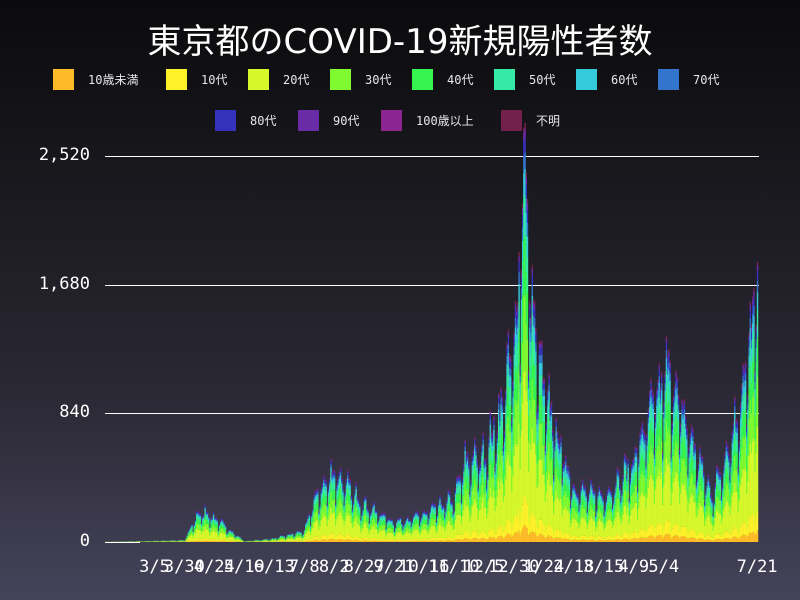  What do you see at coordinates (400, 80) in the screenshot?
I see `legend-row-1: 10歳未満 10代 20代 30代 40代 50代 60代 70代` at bounding box center [400, 80].